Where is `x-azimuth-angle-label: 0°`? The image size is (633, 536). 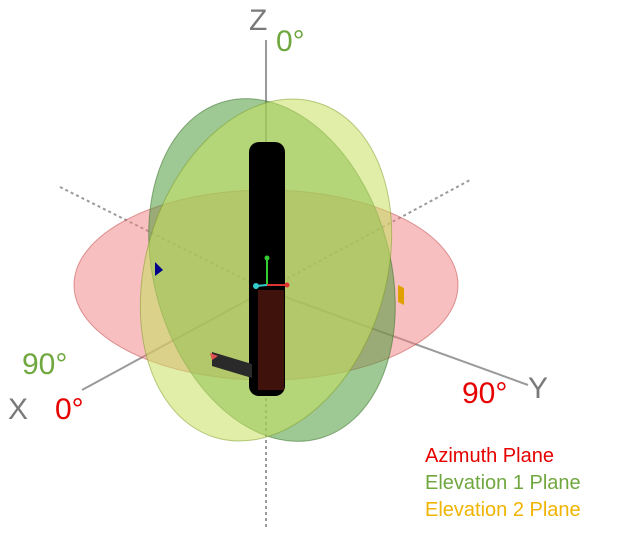
x-azimuth-angle-label: 0° is located at coordinates (69, 409).